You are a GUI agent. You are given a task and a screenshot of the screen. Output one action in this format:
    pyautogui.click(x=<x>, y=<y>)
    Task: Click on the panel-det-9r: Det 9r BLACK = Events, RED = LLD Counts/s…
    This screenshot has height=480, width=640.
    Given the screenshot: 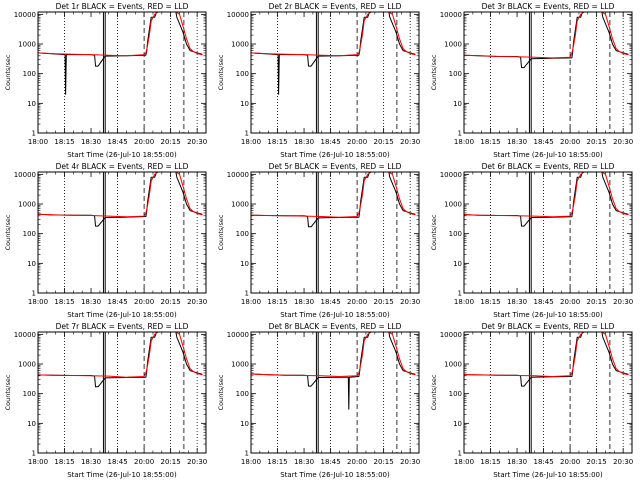 What is the action you would take?
    pyautogui.click(x=531, y=400)
    